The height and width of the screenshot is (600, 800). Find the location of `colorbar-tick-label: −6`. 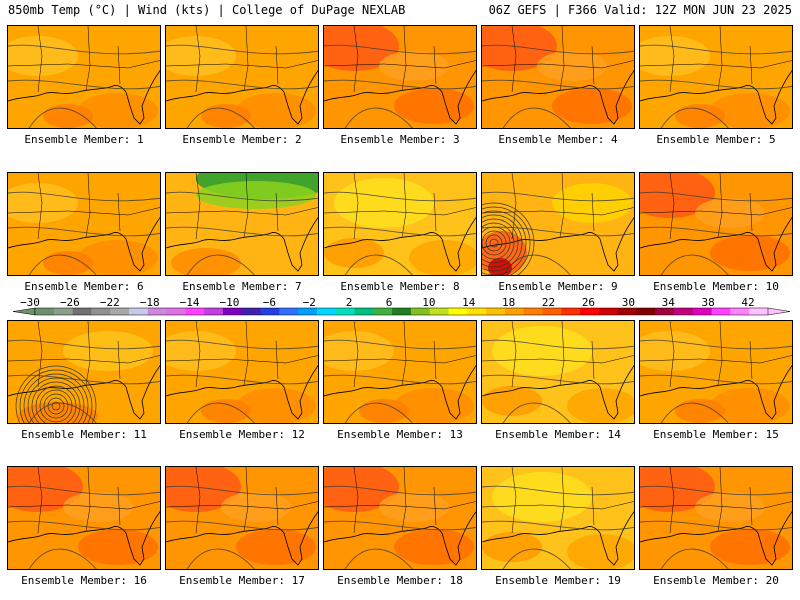

colorbar-tick-label: −6 is located at coordinates (269, 302).